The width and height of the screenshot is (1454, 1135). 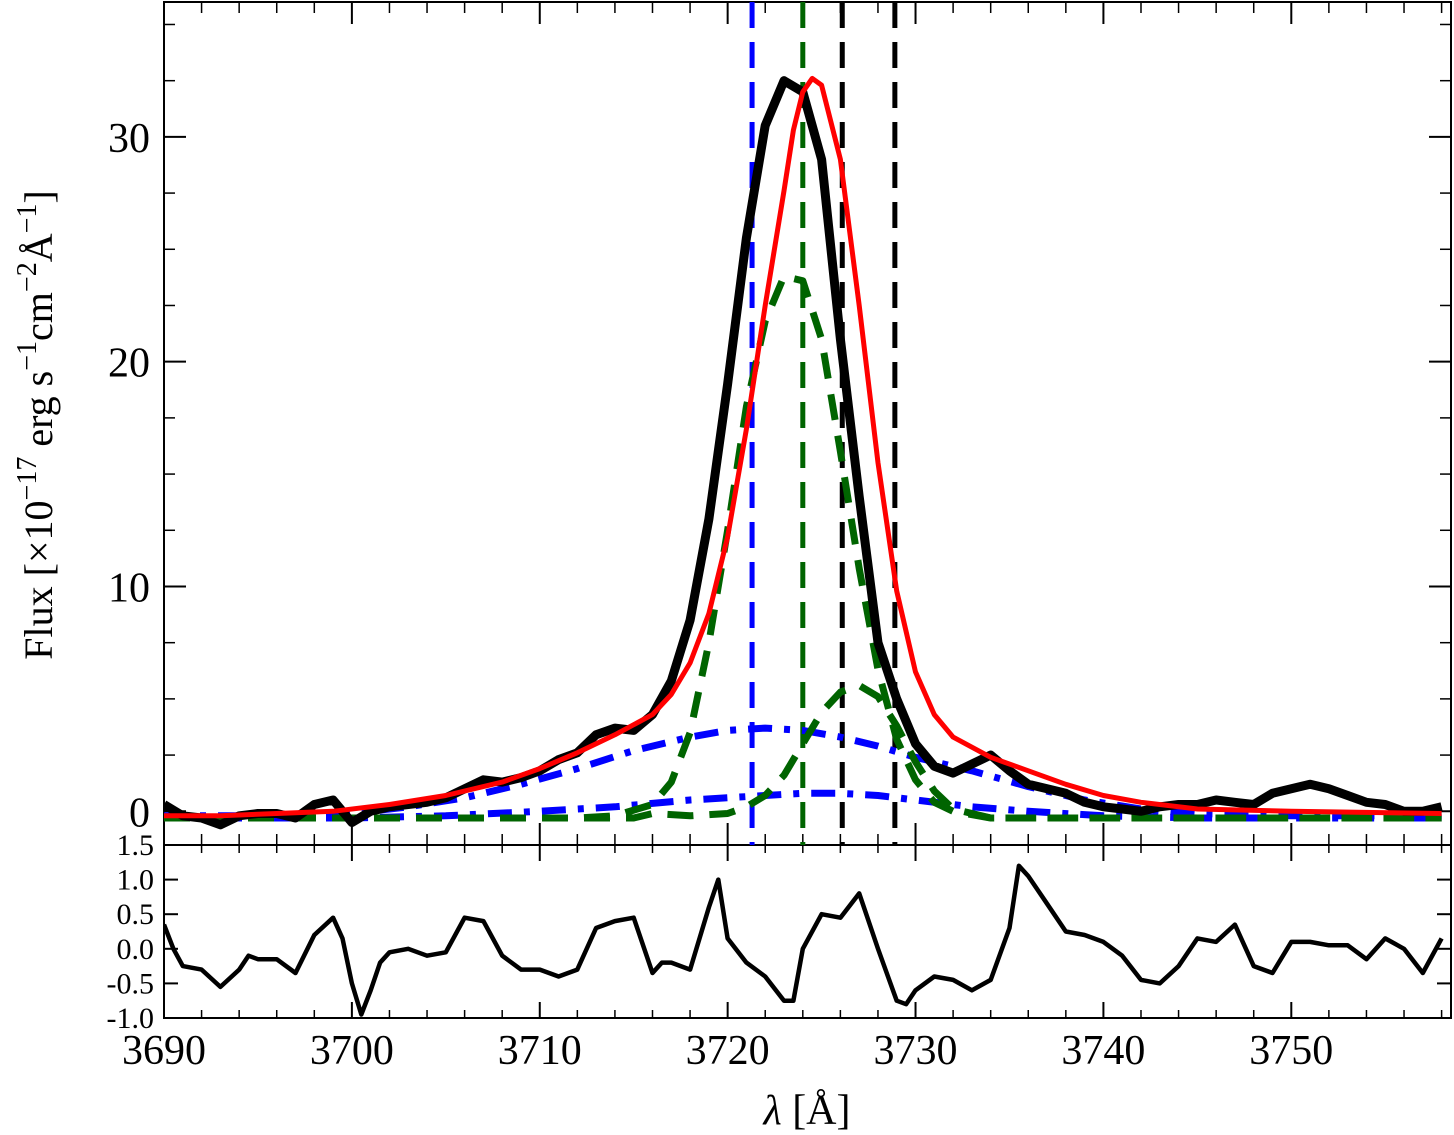 What do you see at coordinates (136, 845) in the screenshot?
I see `res-y-tick-label: 1.5` at bounding box center [136, 845].